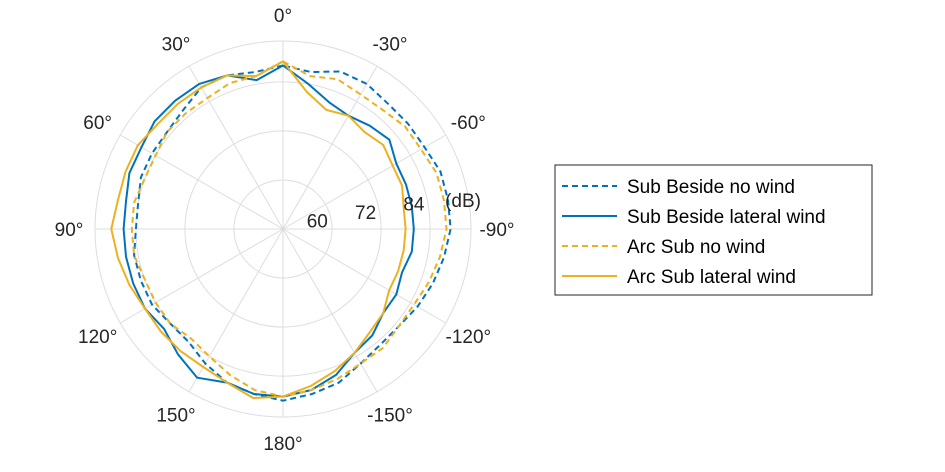  I want to click on theta-tick-label: 0°, so click(283, 16).